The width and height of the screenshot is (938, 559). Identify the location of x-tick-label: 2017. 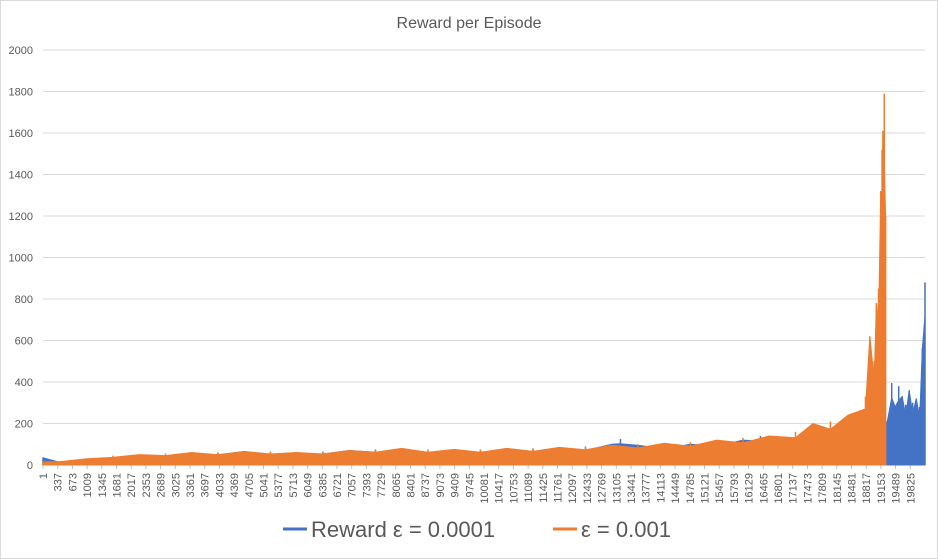
(132, 485).